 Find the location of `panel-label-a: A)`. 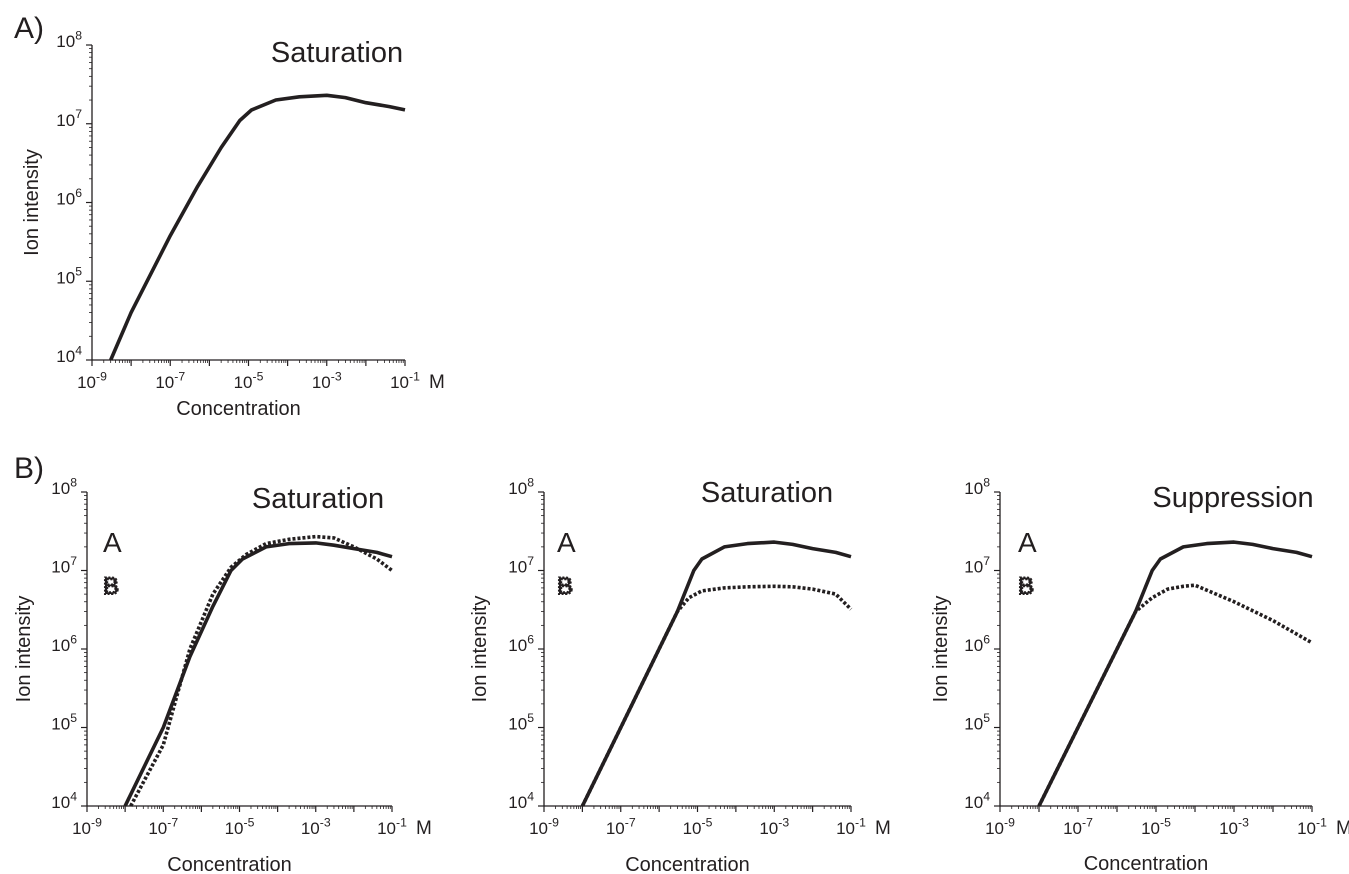

panel-label-a: A) is located at coordinates (29, 28).